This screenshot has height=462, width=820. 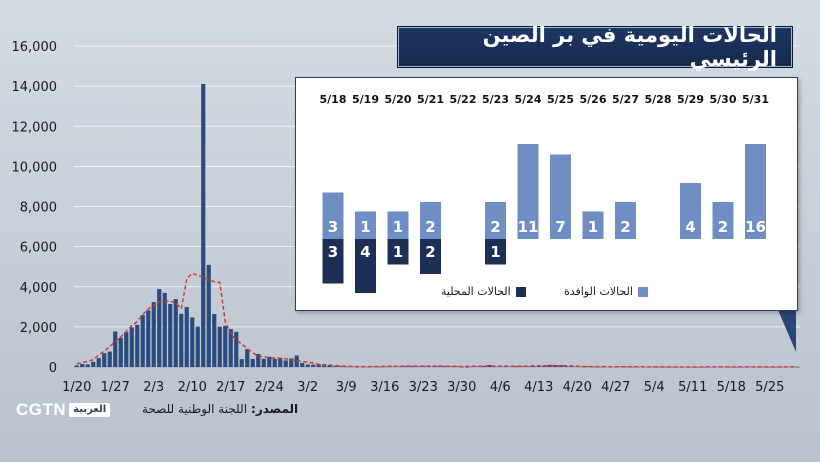 I want to click on inset-date-label: 5/31, so click(x=755, y=99).